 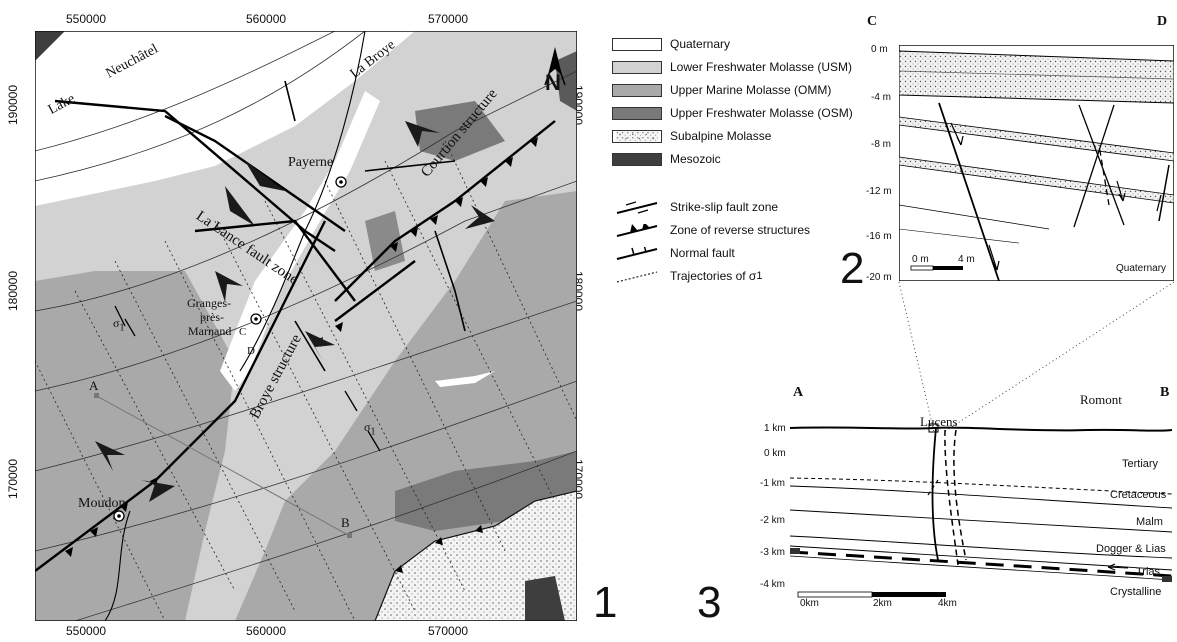 What do you see at coordinates (1148, 572) in the screenshot?
I see `layer-label-trias: Trias` at bounding box center [1148, 572].